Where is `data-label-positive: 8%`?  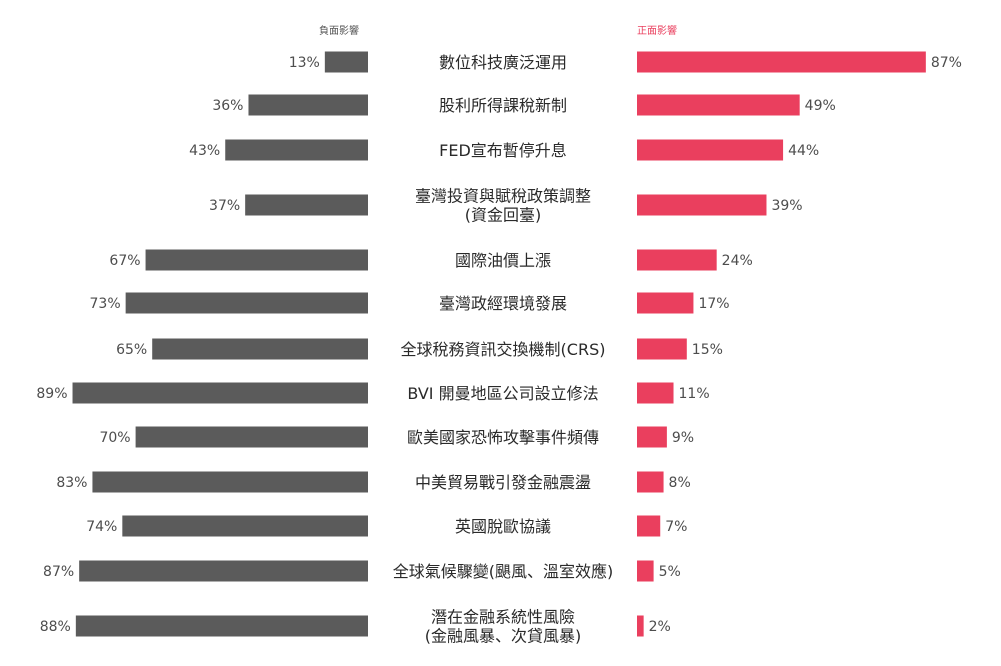 data-label-positive: 8% is located at coordinates (680, 483).